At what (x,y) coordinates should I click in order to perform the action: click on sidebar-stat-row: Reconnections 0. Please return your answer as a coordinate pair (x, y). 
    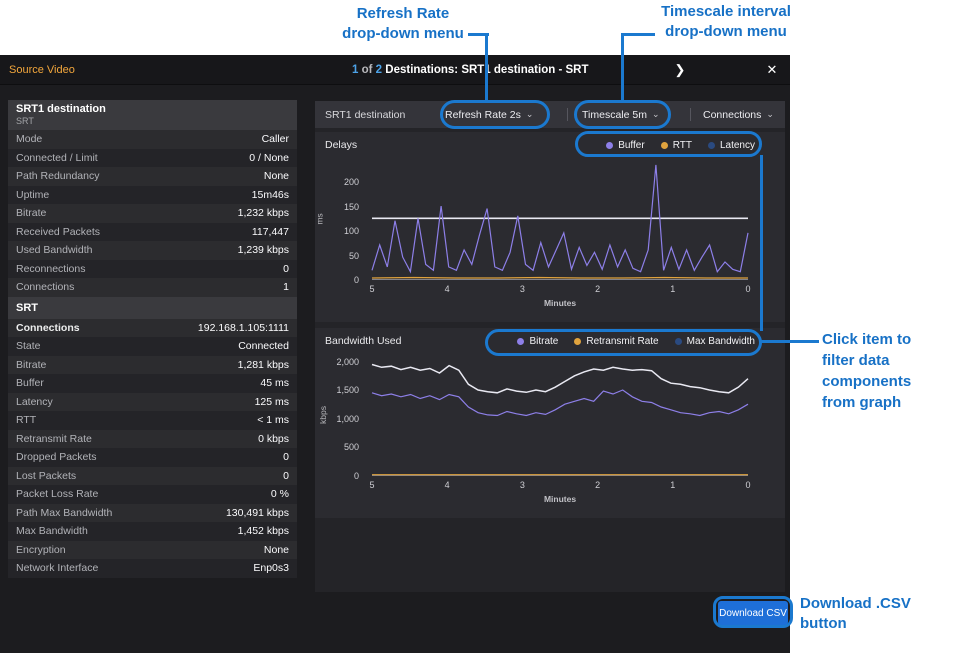
    Looking at the image, I should click on (152, 268).